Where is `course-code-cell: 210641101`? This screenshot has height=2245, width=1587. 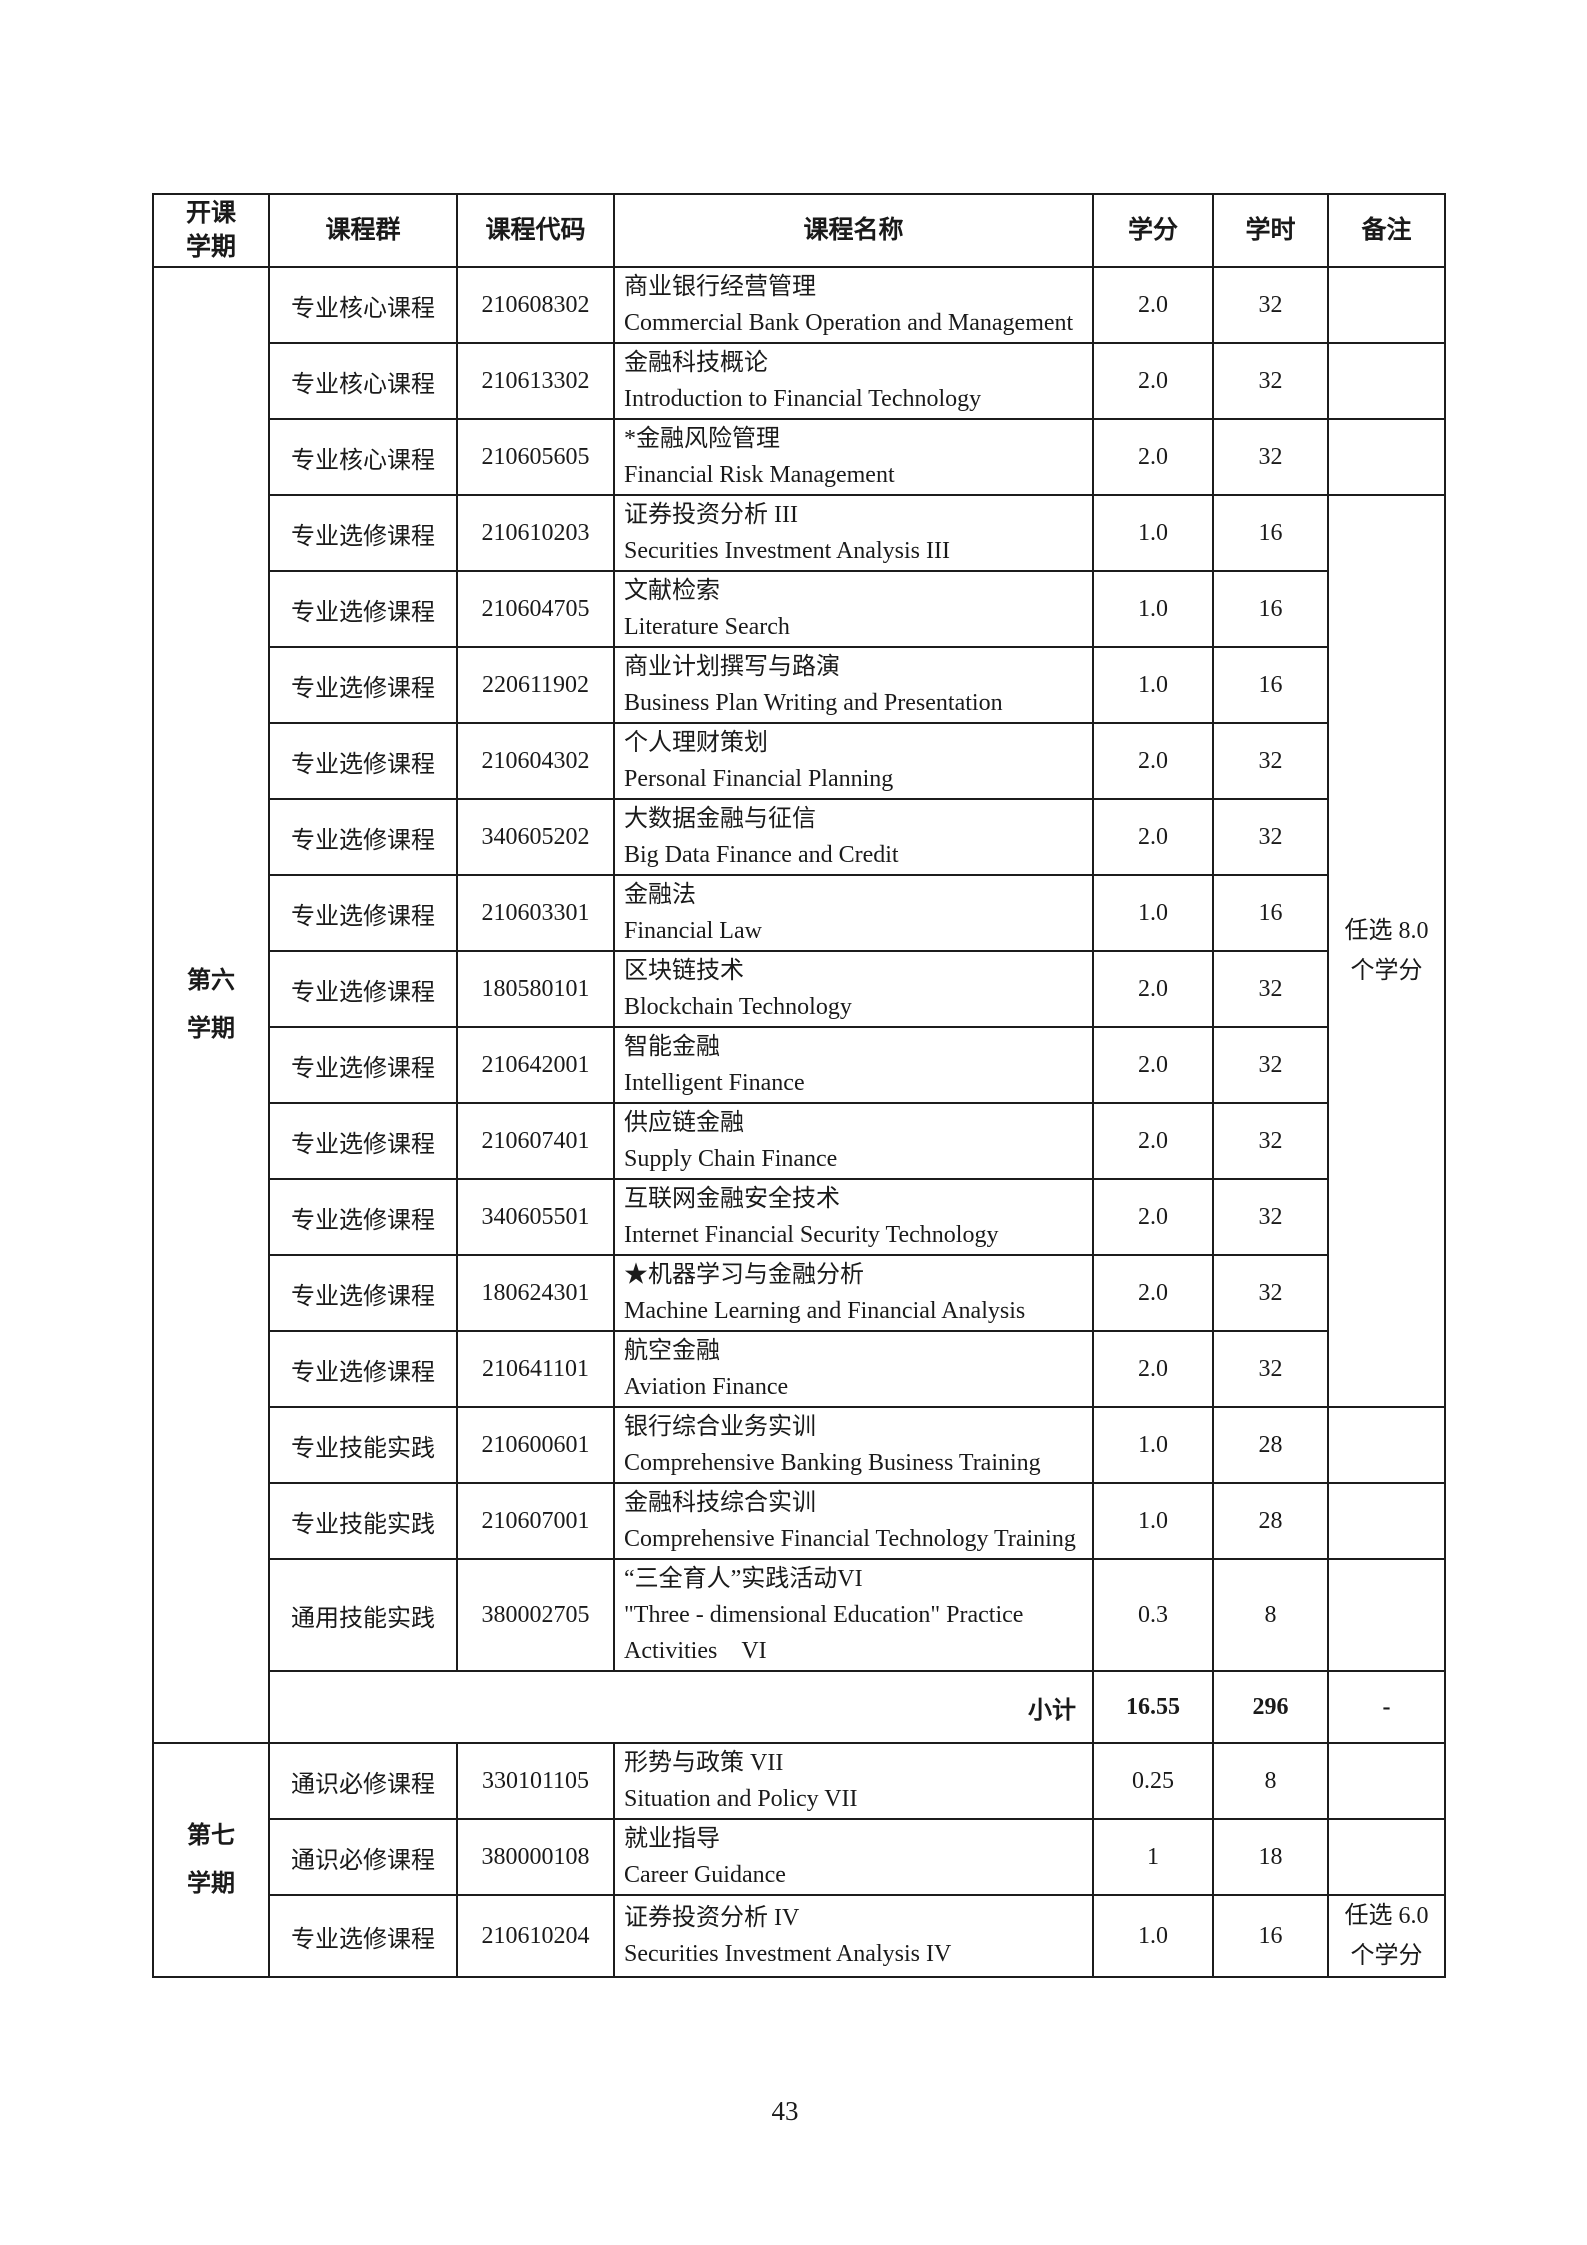 course-code-cell: 210641101 is located at coordinates (535, 1369).